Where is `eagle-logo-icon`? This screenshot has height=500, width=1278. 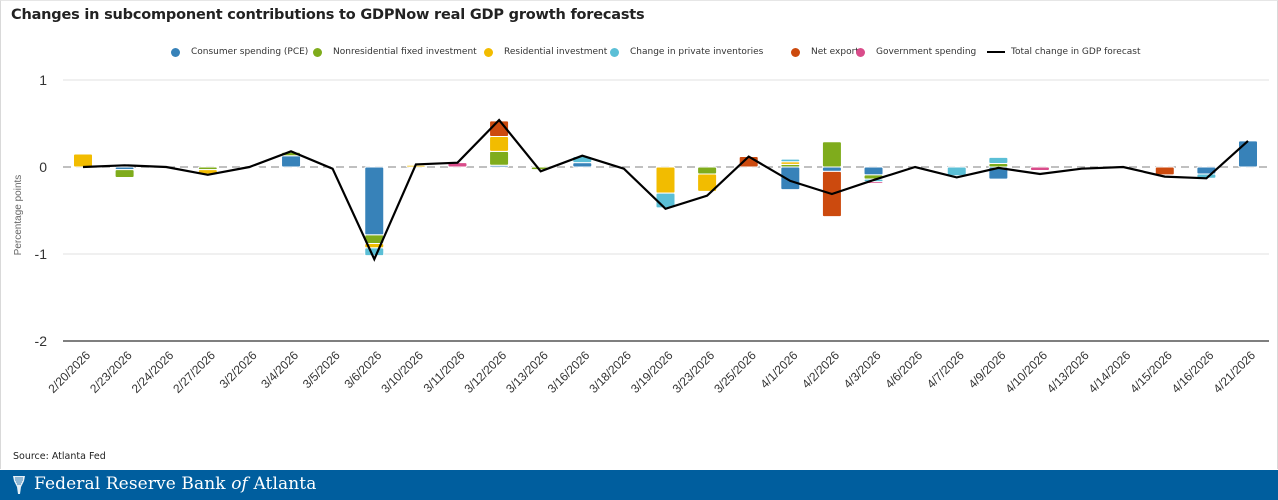
eagle-logo-icon is located at coordinates (19, 485).